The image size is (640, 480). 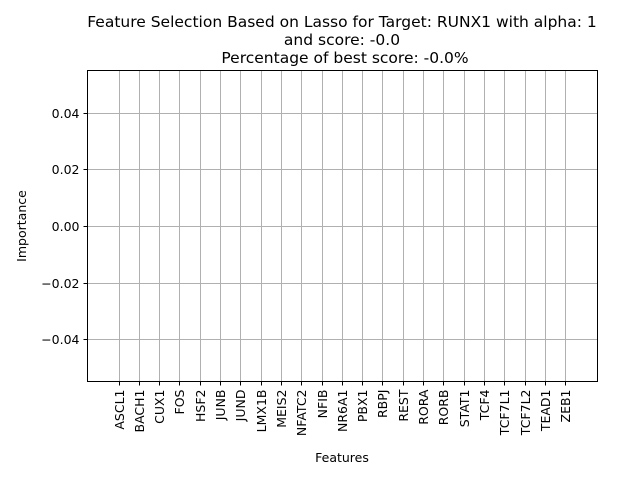 What do you see at coordinates (322, 404) in the screenshot?
I see `x-tick-label: NFIB` at bounding box center [322, 404].